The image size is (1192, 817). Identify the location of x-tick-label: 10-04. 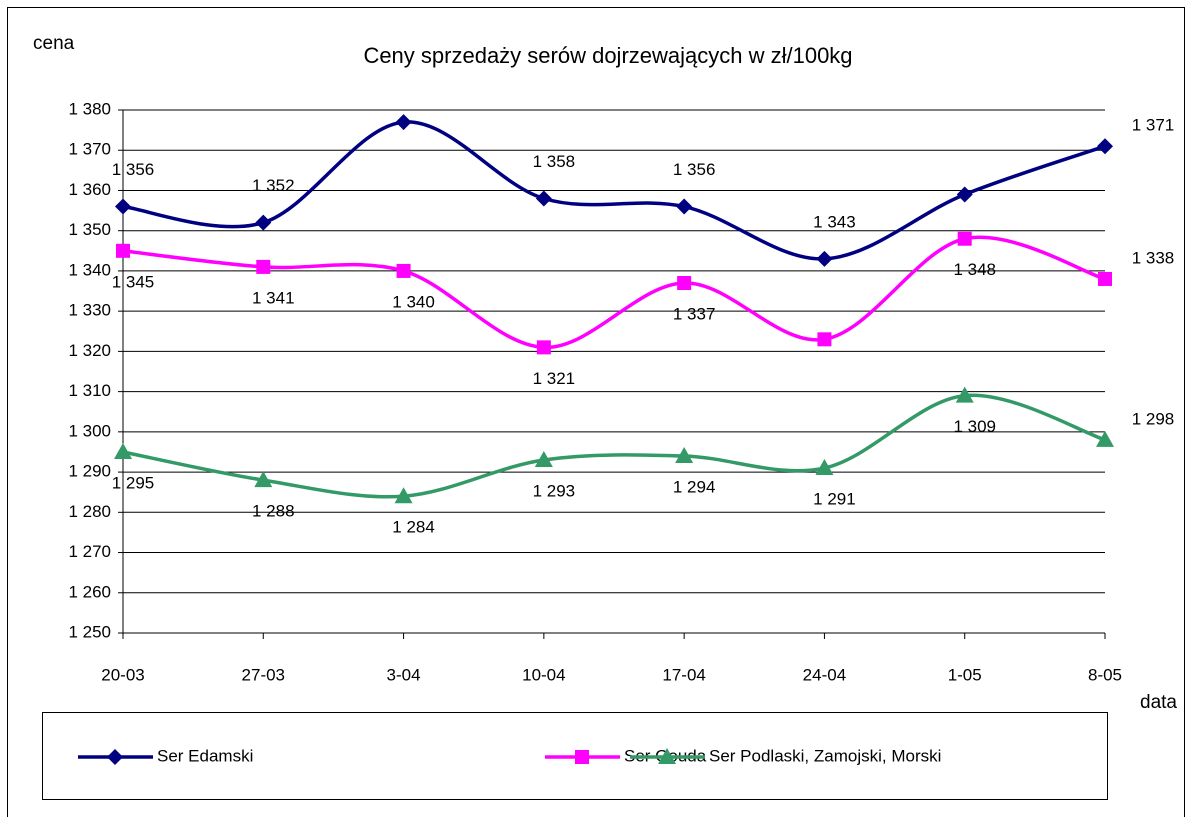
(543, 674).